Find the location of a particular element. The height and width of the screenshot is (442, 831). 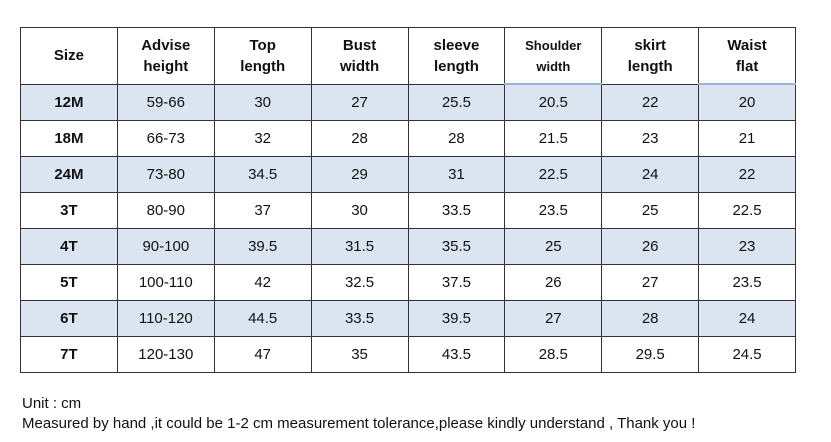

table-cell: 31.5 is located at coordinates (359, 246).